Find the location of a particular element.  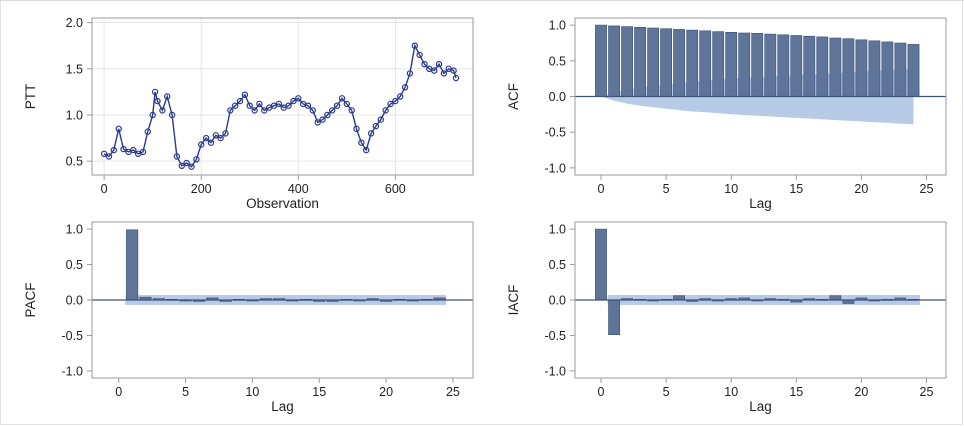

x-tick-label: 200 is located at coordinates (201, 189).